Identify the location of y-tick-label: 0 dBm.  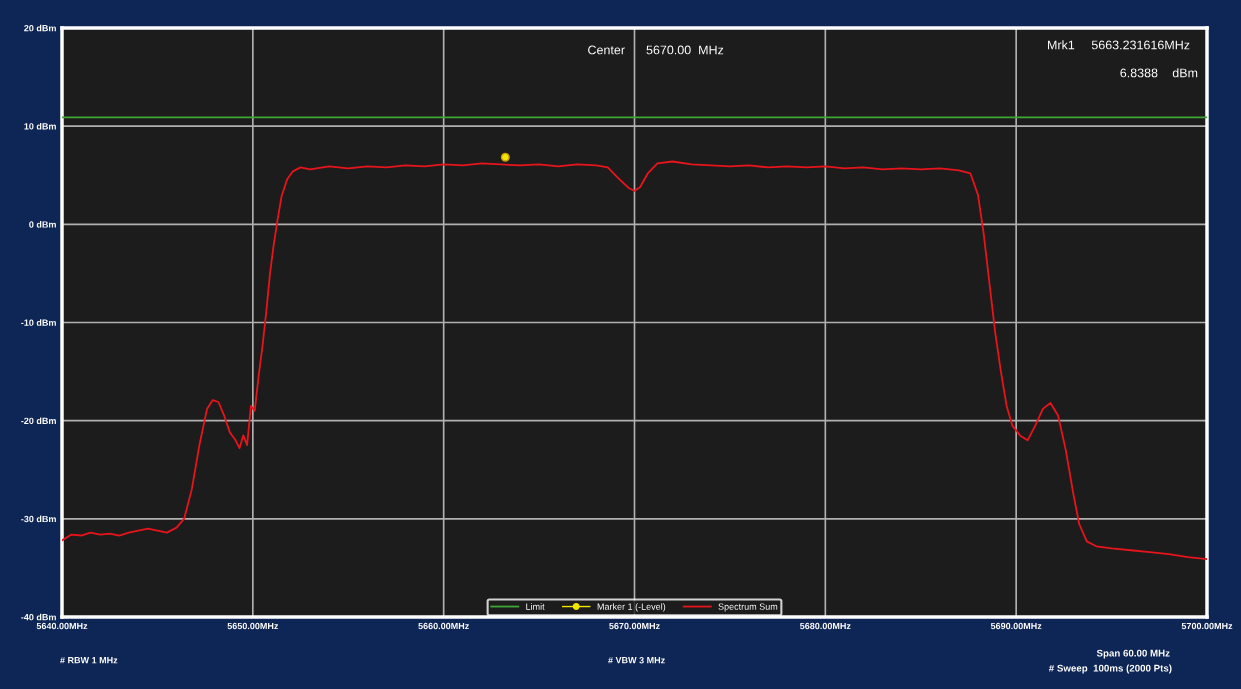
(42, 224).